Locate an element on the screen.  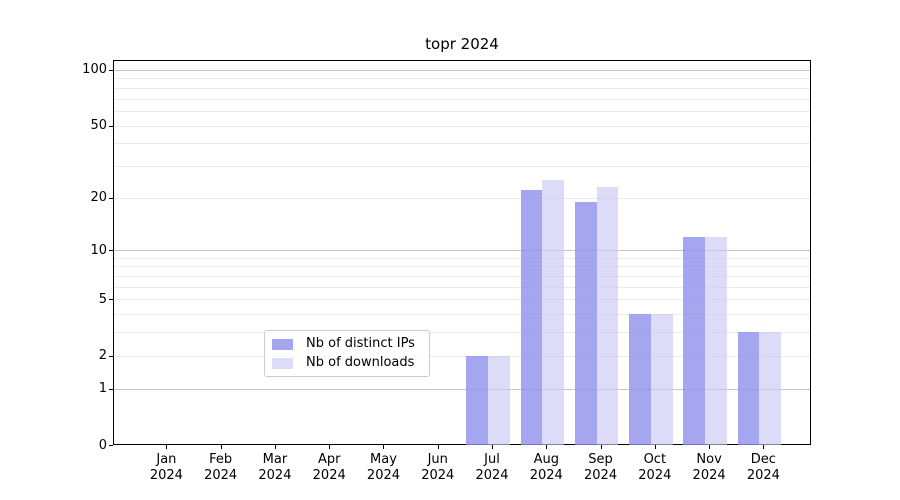
y-tick-label: 20 is located at coordinates (98, 198).